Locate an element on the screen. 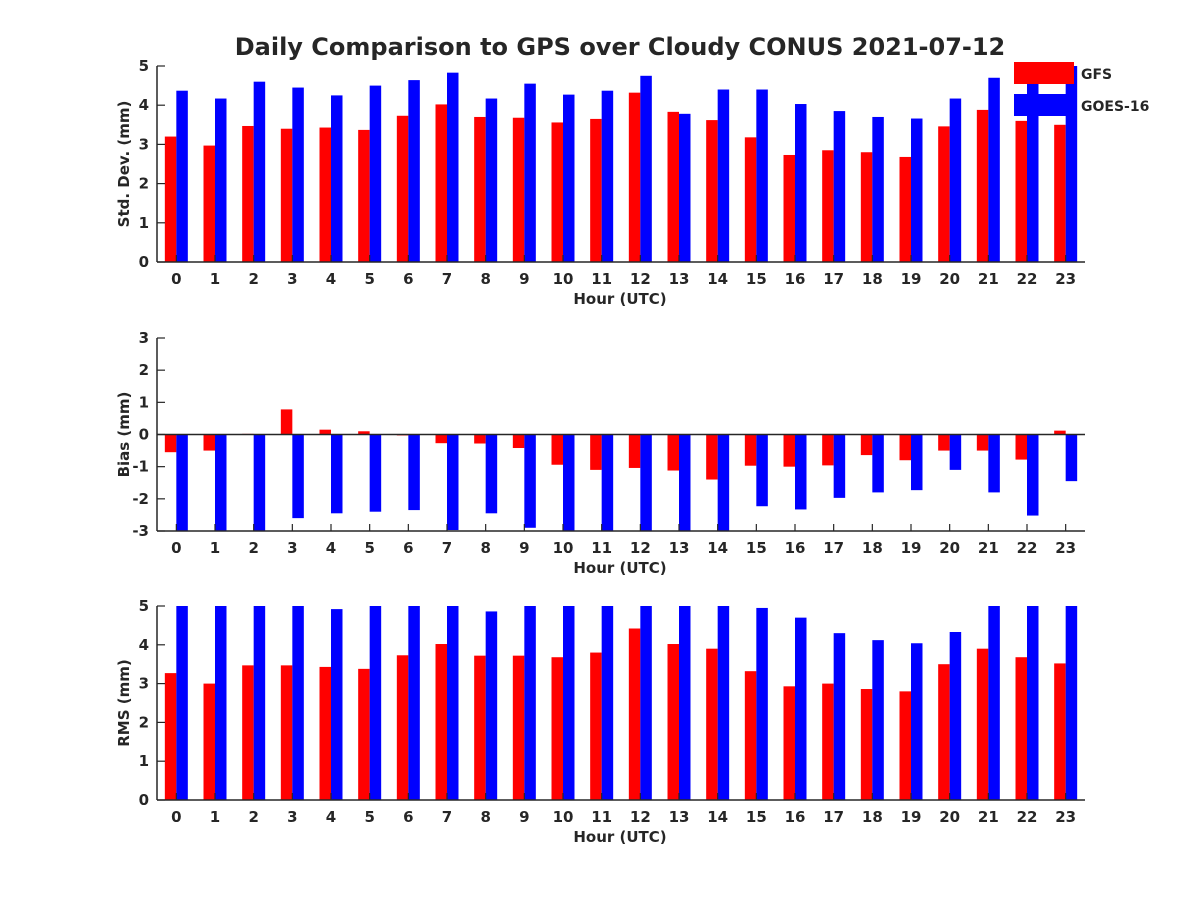 Image resolution: width=1200 pixels, height=900 pixels. x-tick-label: 7 is located at coordinates (447, 548).